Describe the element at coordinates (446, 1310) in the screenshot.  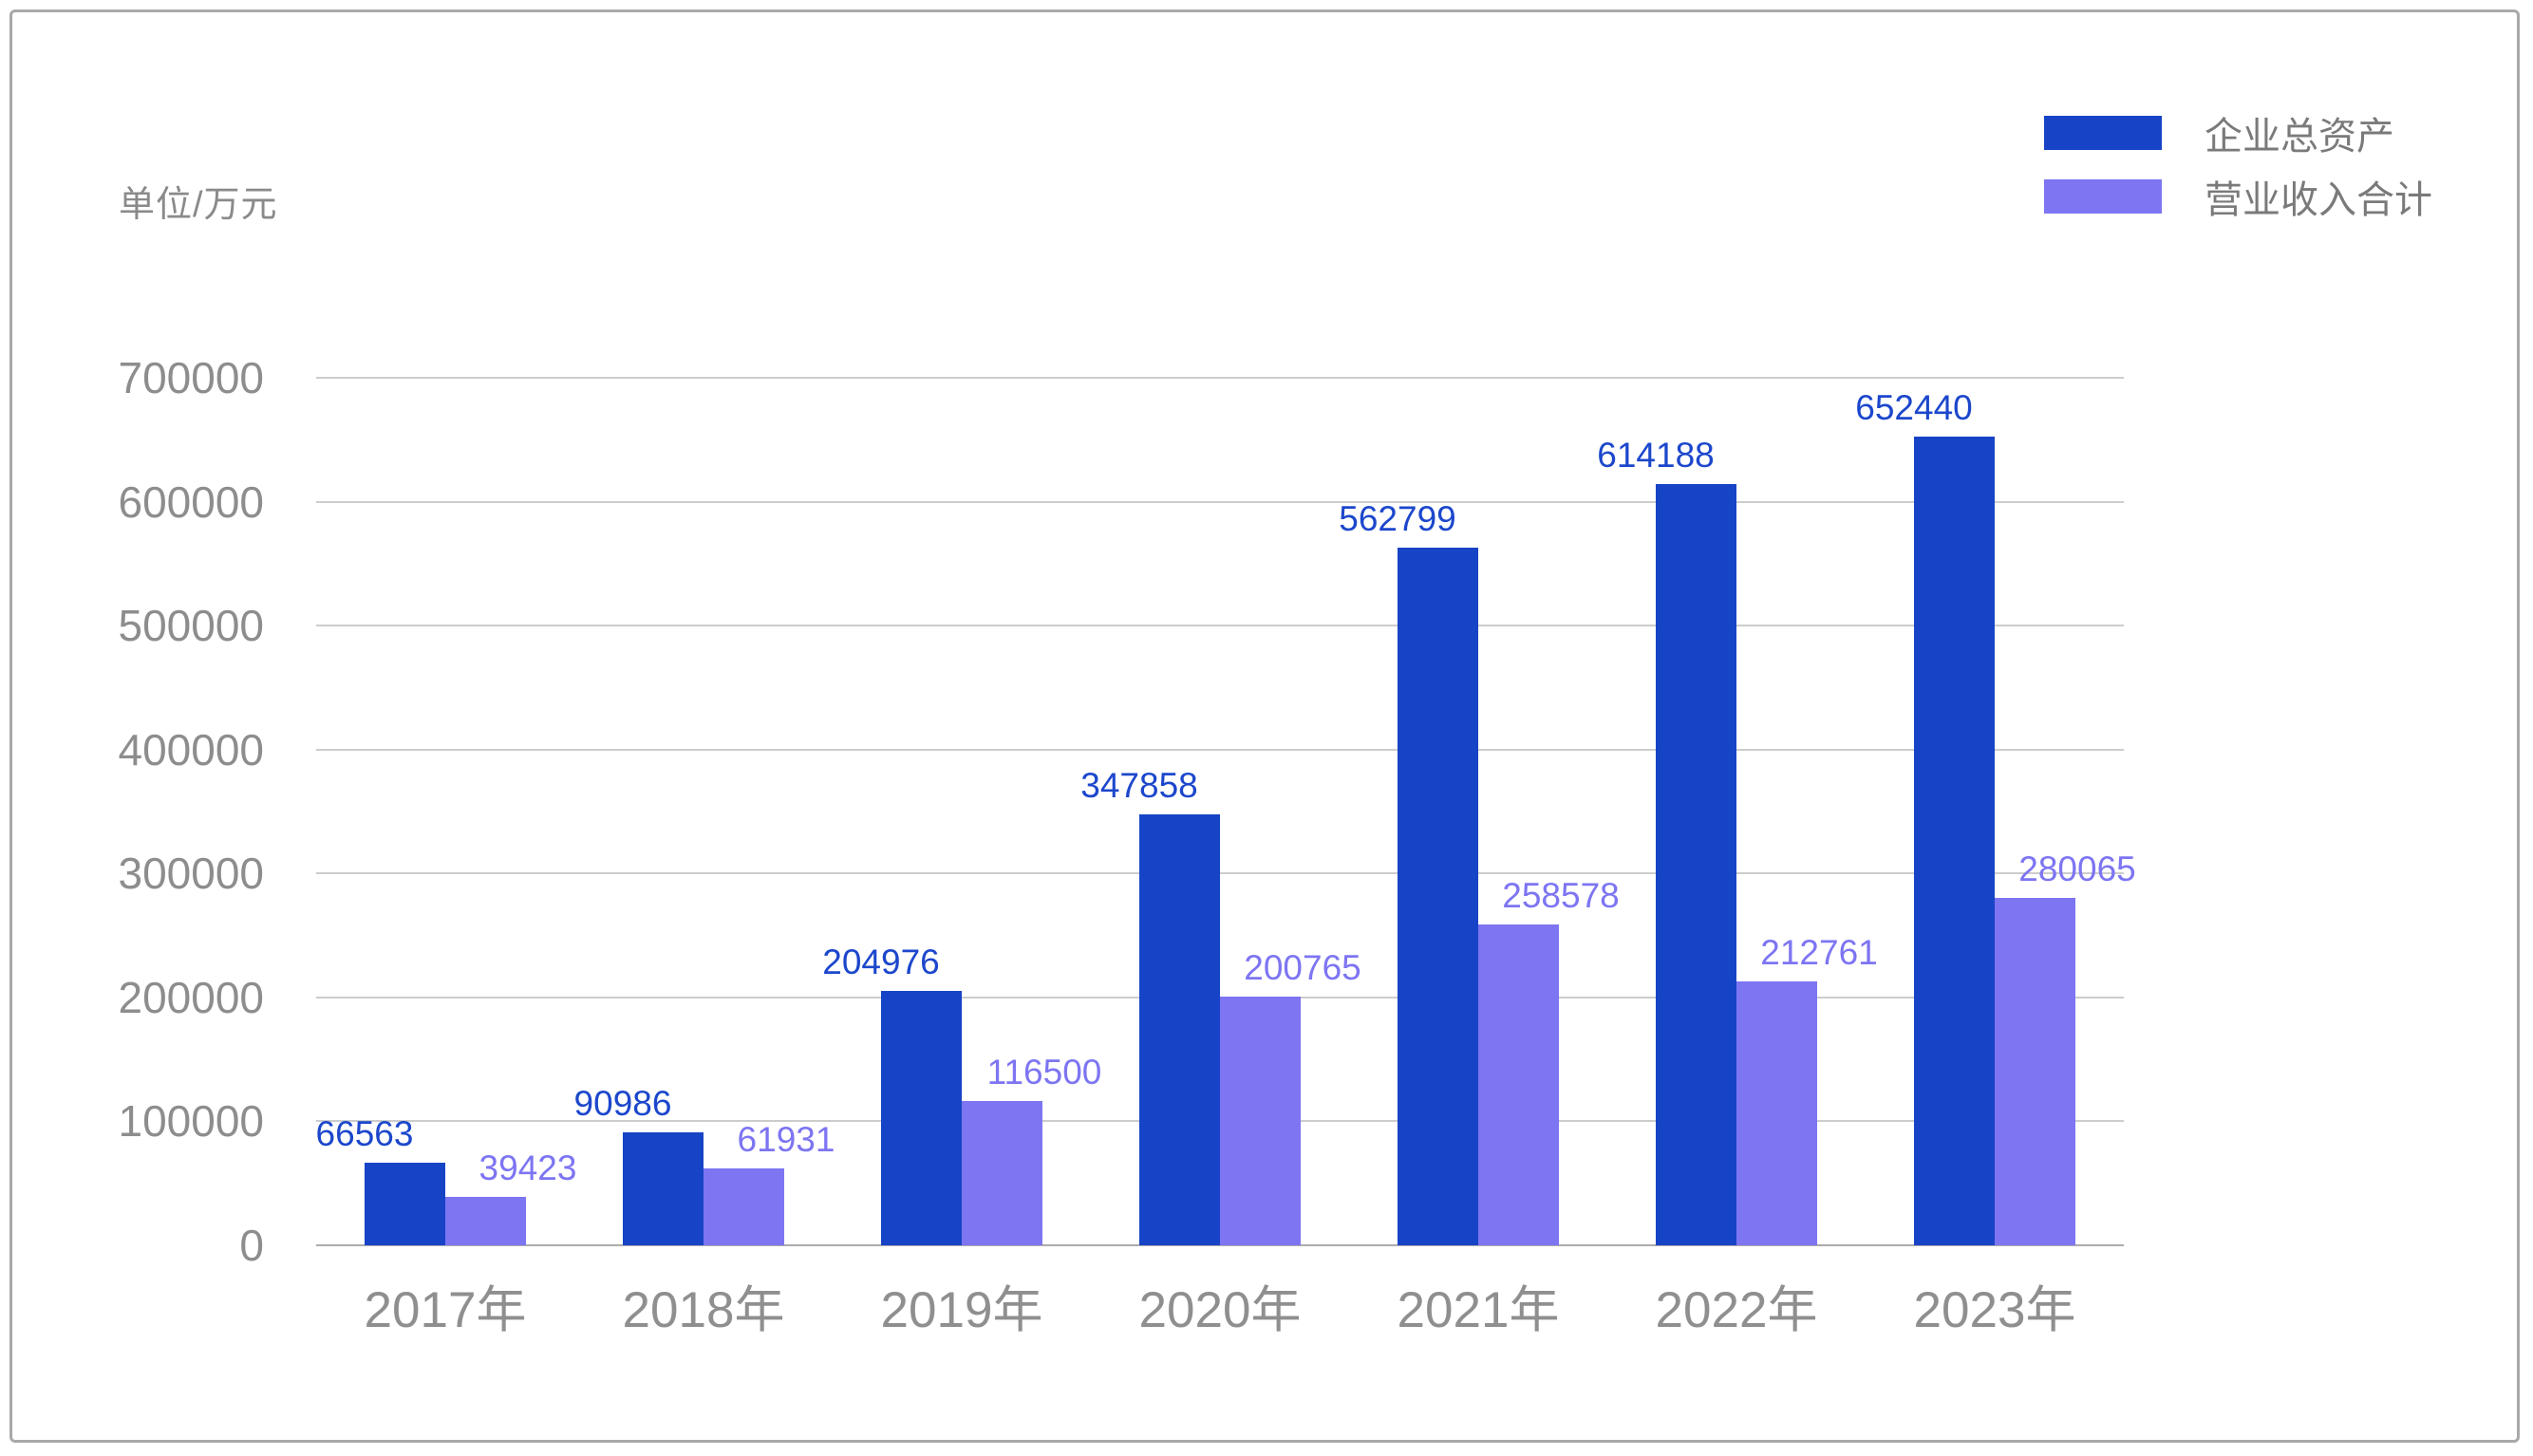
I see `x-tick-label: 2017年` at that location.